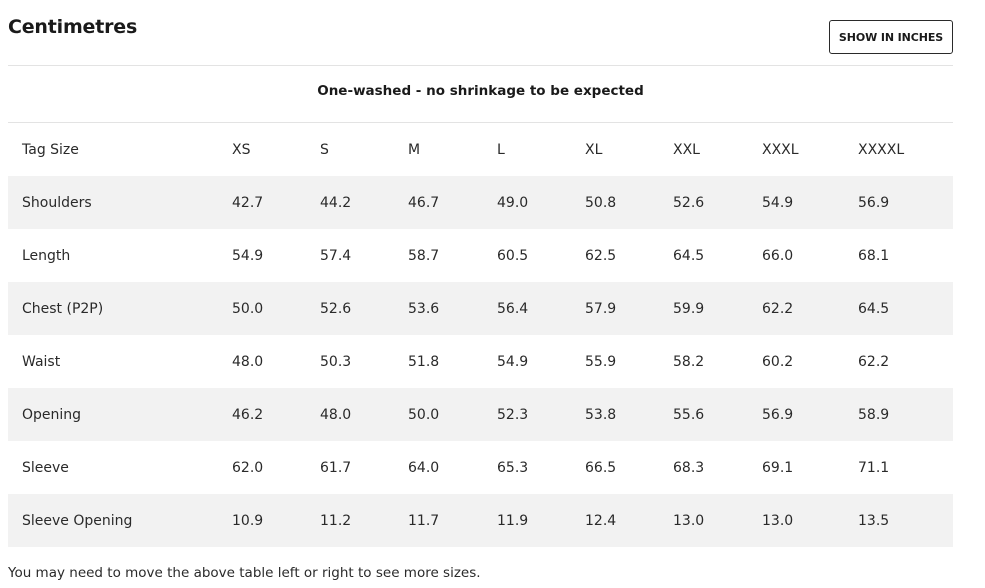 This screenshot has height=588, width=985. Describe the element at coordinates (513, 308) in the screenshot. I see `table-cell: 56.4` at that location.